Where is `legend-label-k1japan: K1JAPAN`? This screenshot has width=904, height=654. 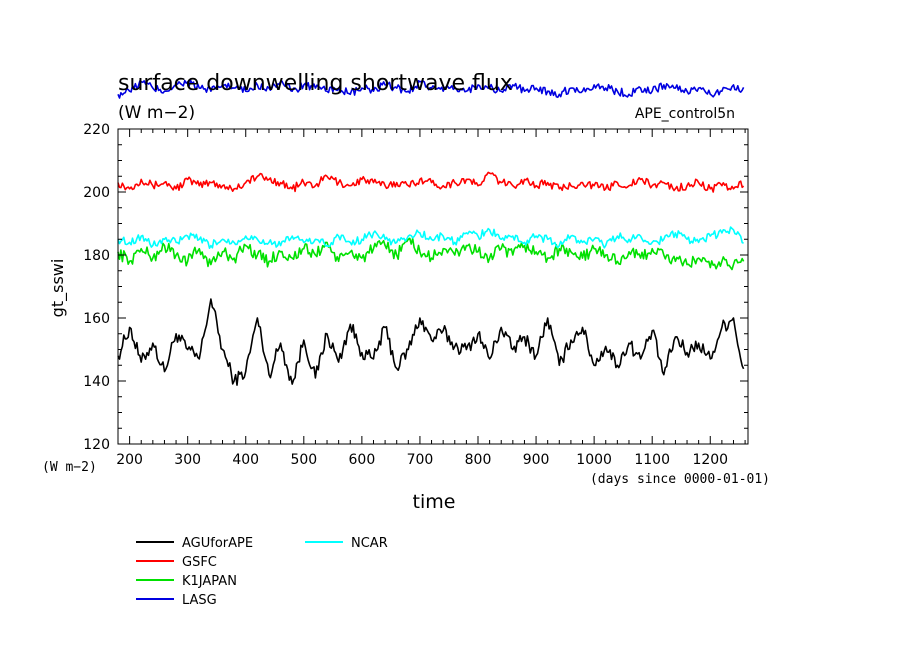
legend-label-k1japan: K1JAPAN is located at coordinates (209, 581).